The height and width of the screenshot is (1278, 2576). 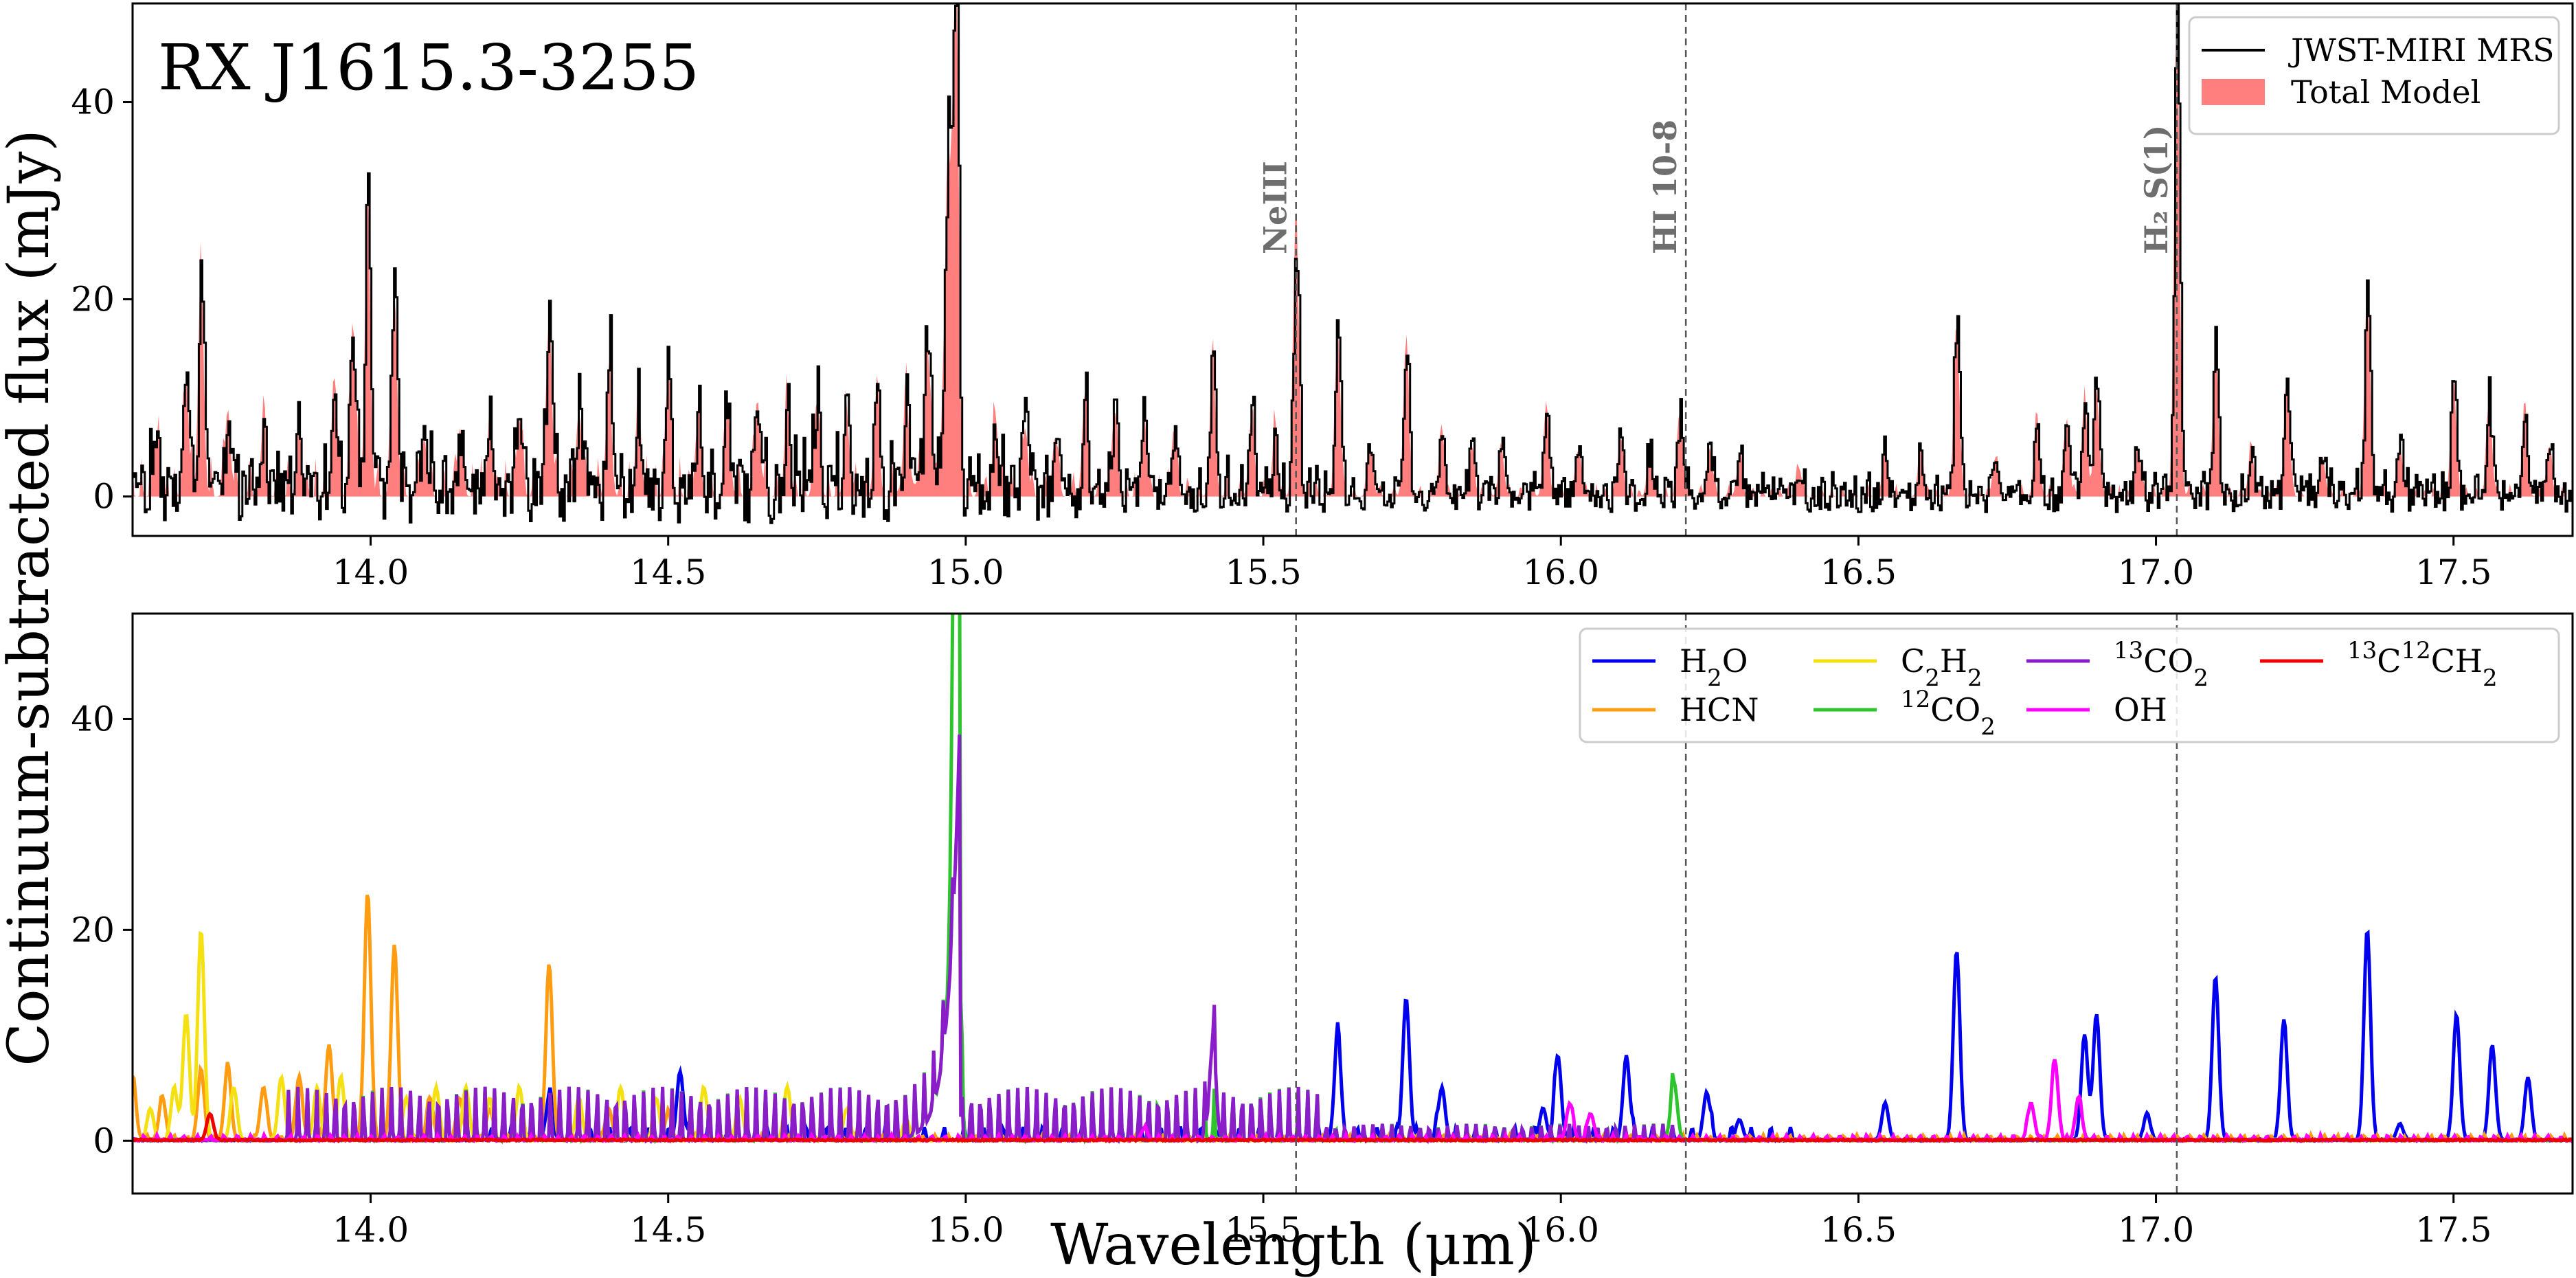 What do you see at coordinates (1412, 564) in the screenshot?
I see `top-x-ticks: 14.0 14.5 15.0 15.5 16.0 16.5 17.0 17.5` at bounding box center [1412, 564].